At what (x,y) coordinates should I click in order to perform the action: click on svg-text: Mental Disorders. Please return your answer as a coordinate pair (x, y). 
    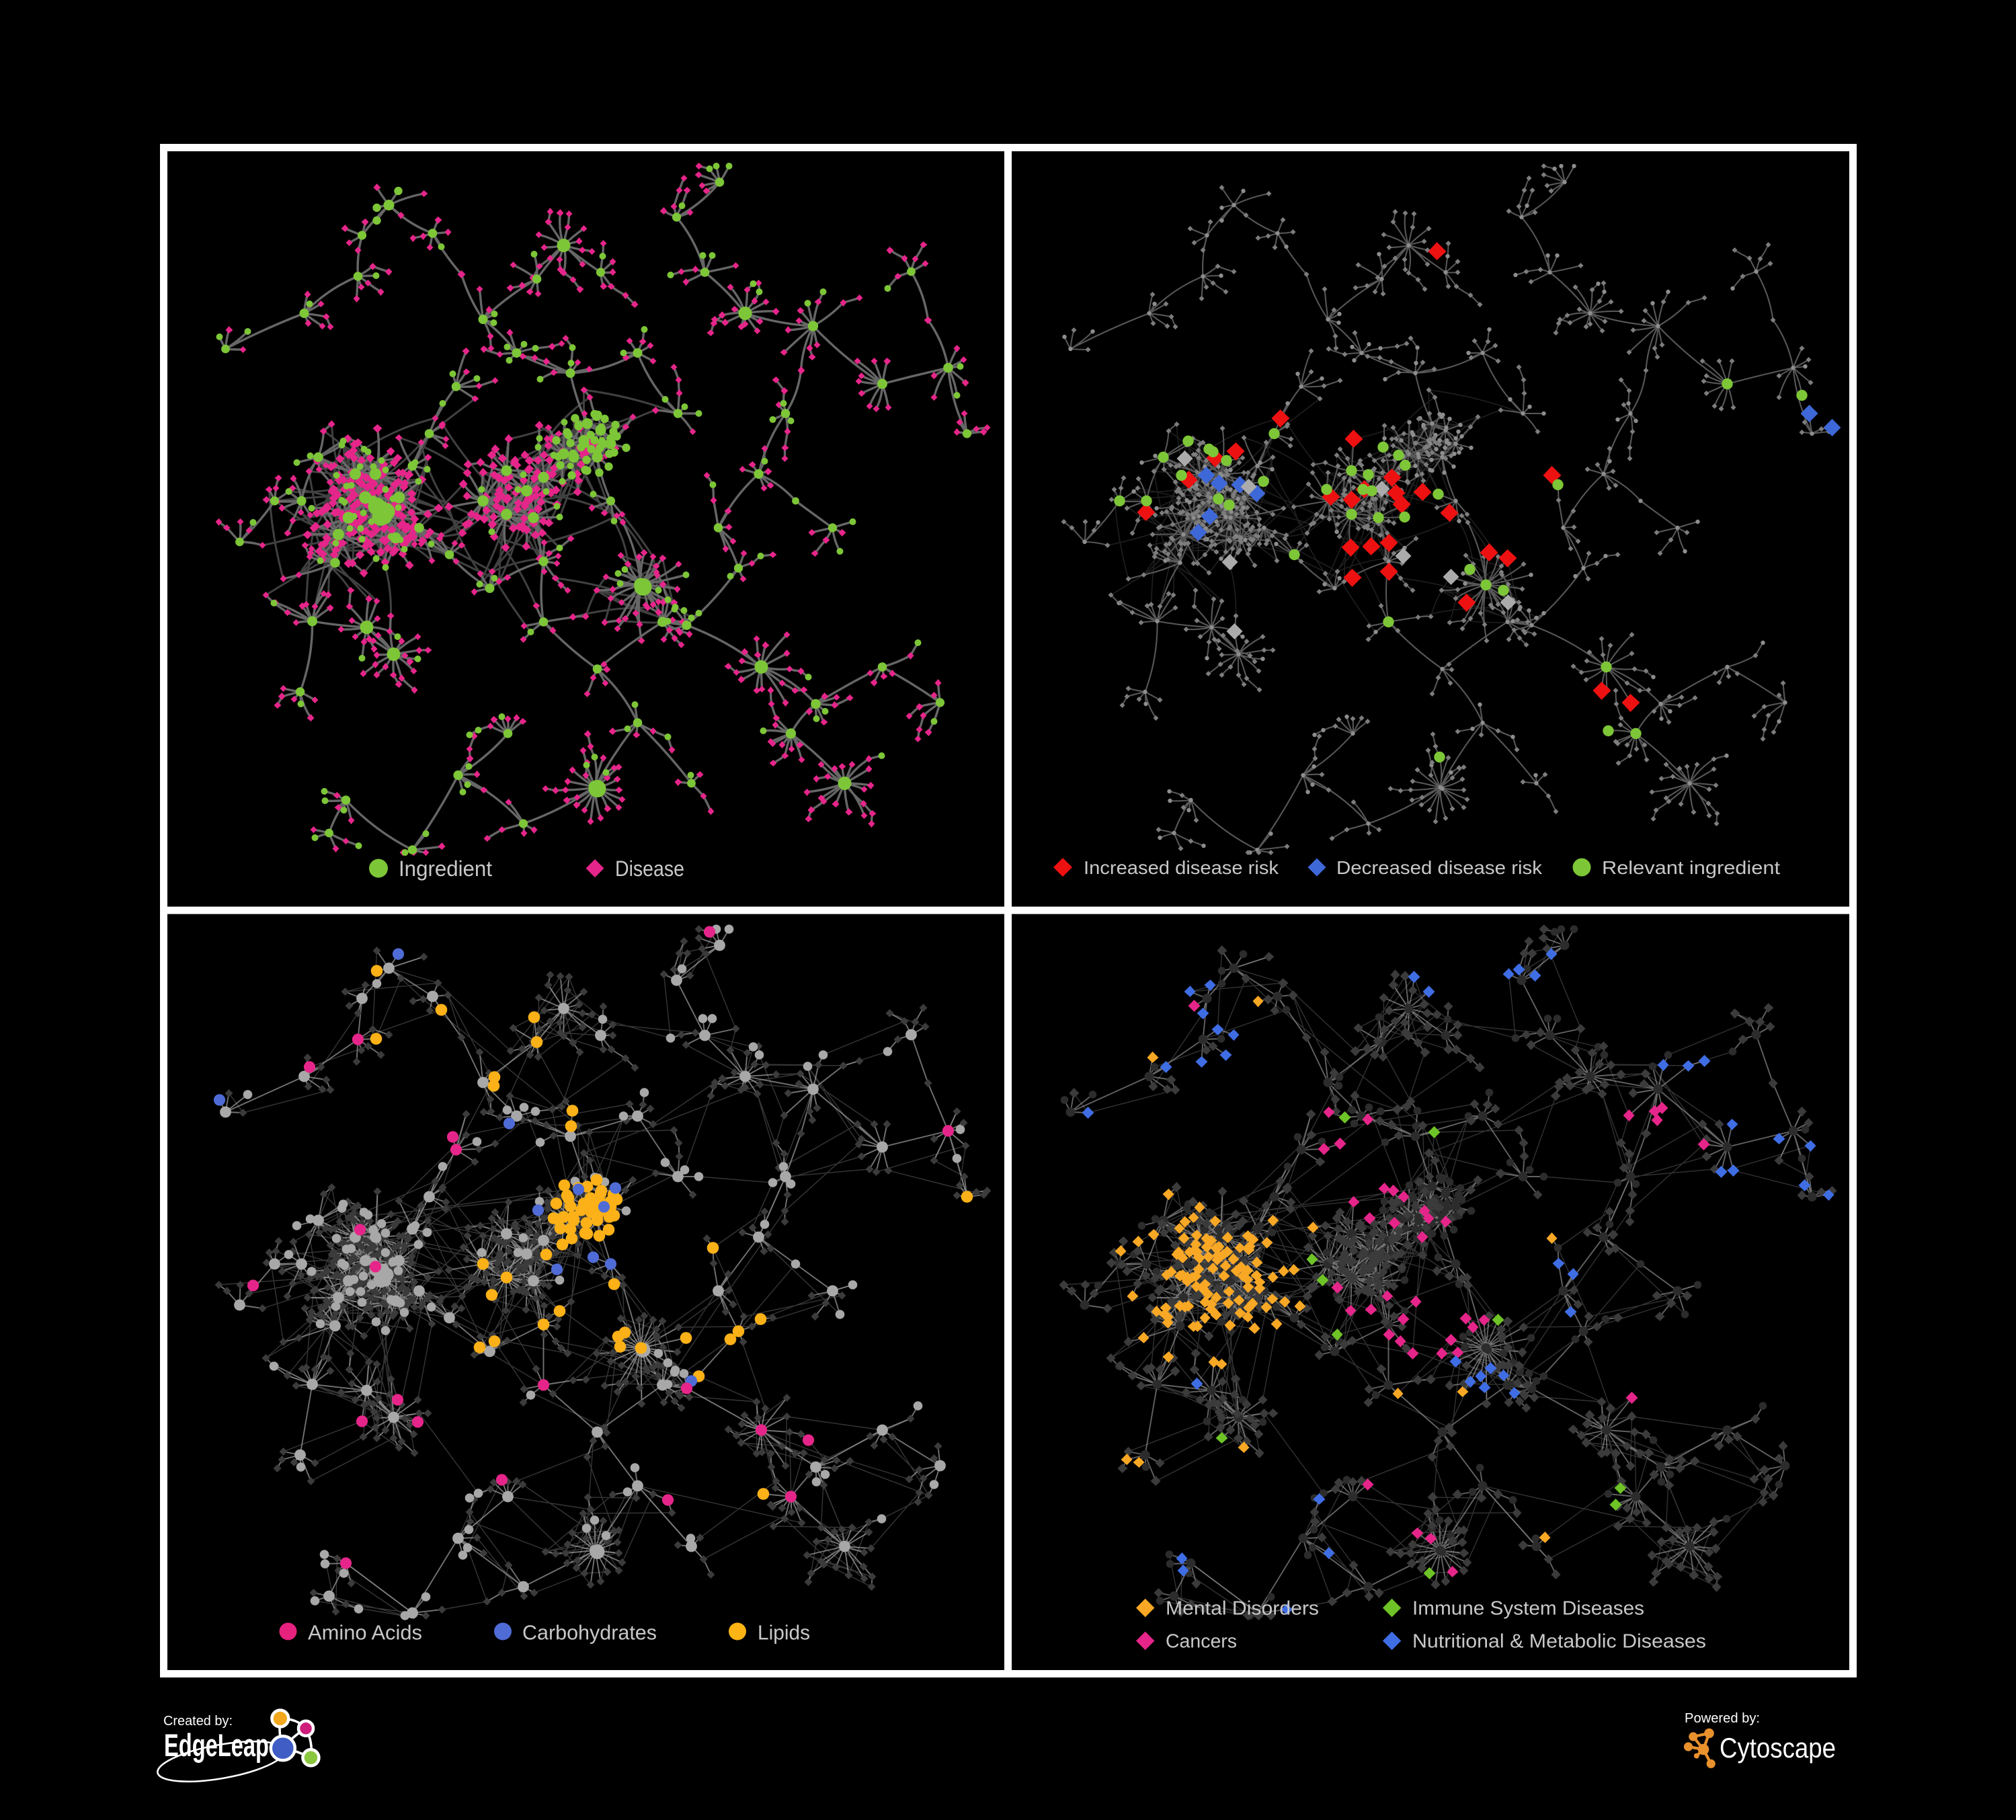
    Looking at the image, I should click on (1242, 1609).